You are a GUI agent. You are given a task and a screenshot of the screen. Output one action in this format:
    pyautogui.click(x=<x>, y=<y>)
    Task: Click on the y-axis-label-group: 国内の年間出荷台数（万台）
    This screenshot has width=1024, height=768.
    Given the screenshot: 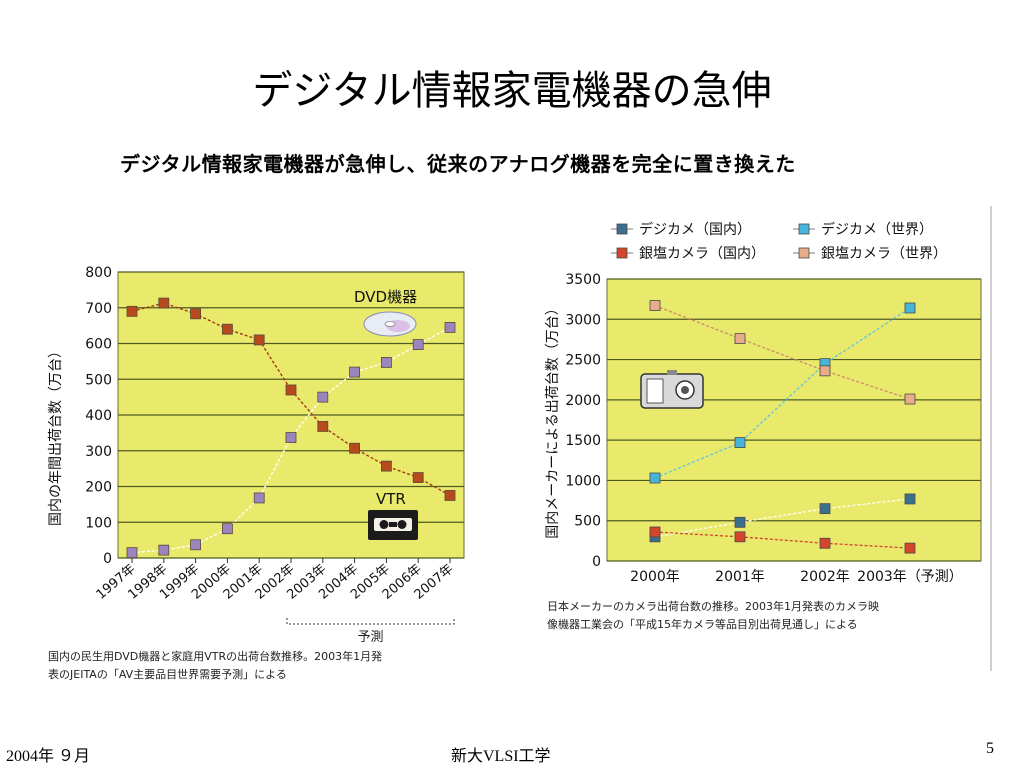 What is the action you would take?
    pyautogui.click(x=56, y=435)
    